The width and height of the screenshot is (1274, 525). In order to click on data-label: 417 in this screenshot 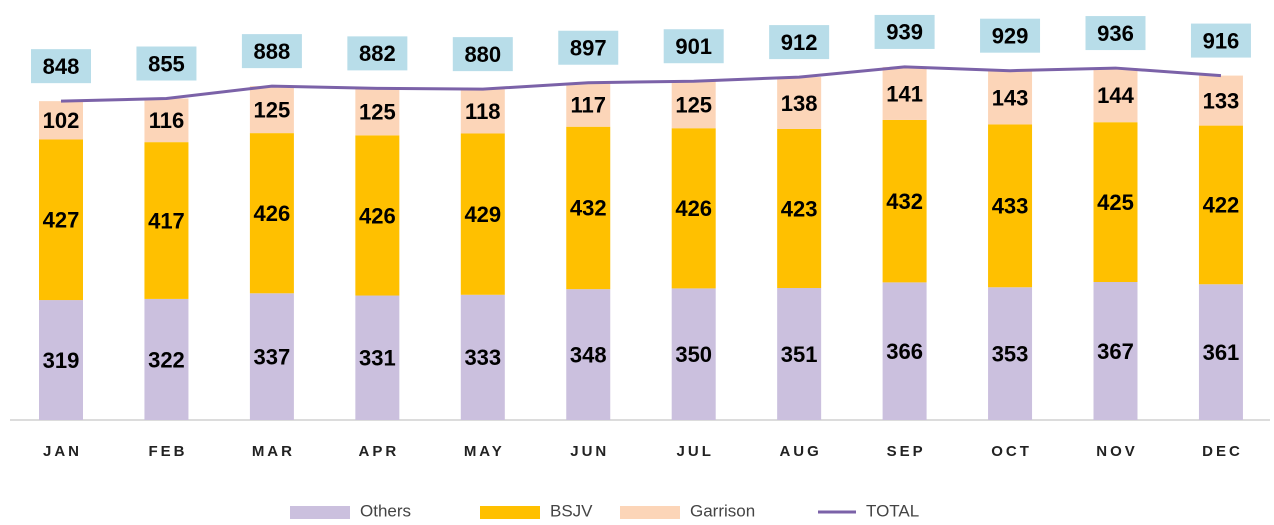, I will do `click(166, 220)`.